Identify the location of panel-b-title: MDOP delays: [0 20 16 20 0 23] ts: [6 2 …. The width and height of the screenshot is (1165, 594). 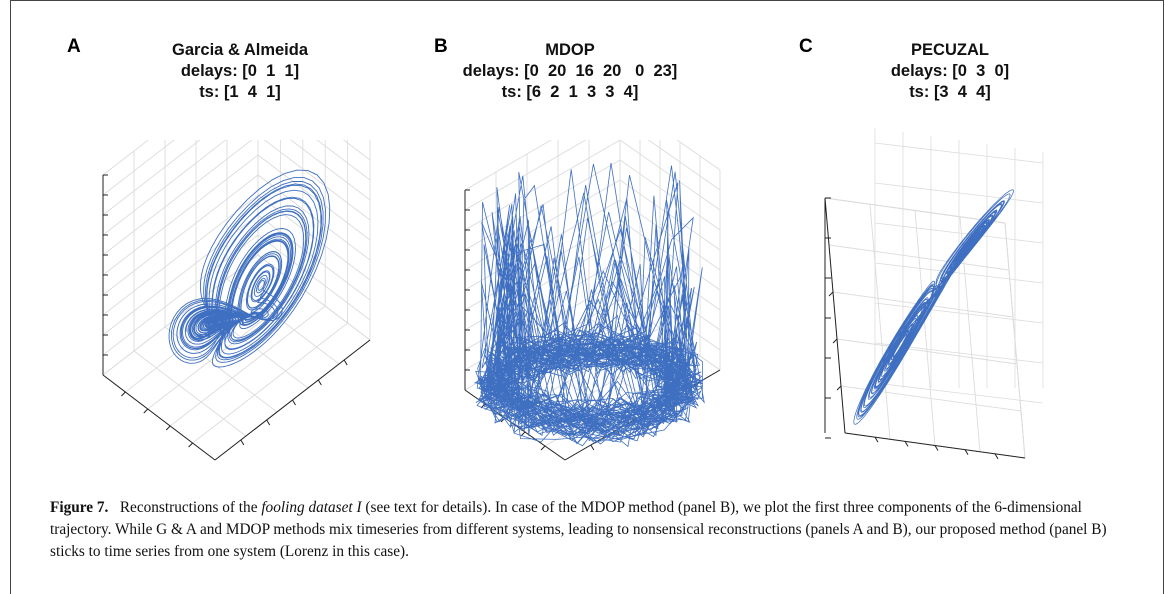
(570, 71).